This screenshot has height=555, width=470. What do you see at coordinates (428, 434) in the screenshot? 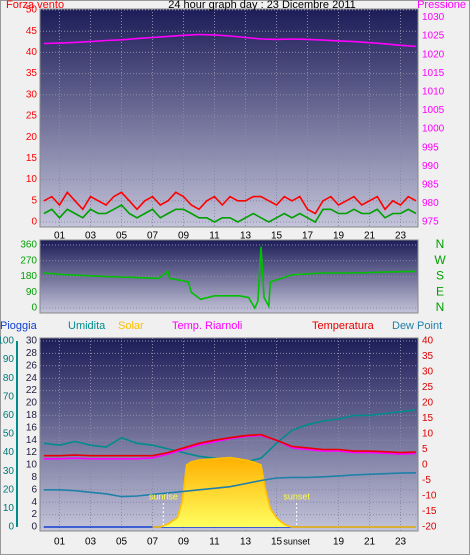
I see `y2-tick-label: 10` at bounding box center [428, 434].